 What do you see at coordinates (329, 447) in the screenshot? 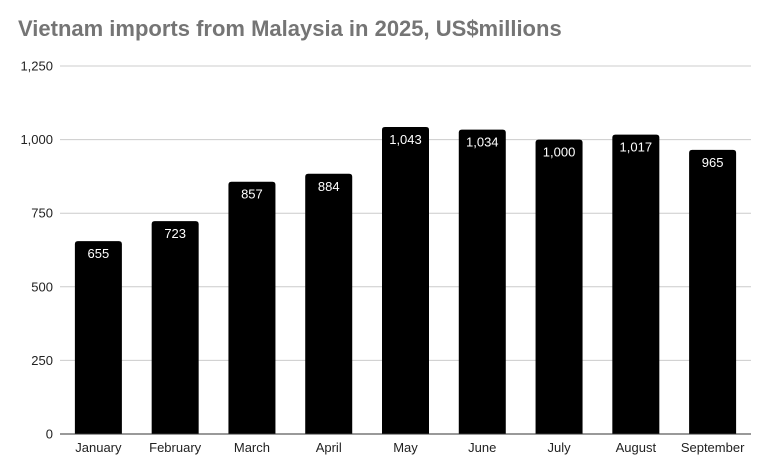
I see `x-tick-label: April` at bounding box center [329, 447].